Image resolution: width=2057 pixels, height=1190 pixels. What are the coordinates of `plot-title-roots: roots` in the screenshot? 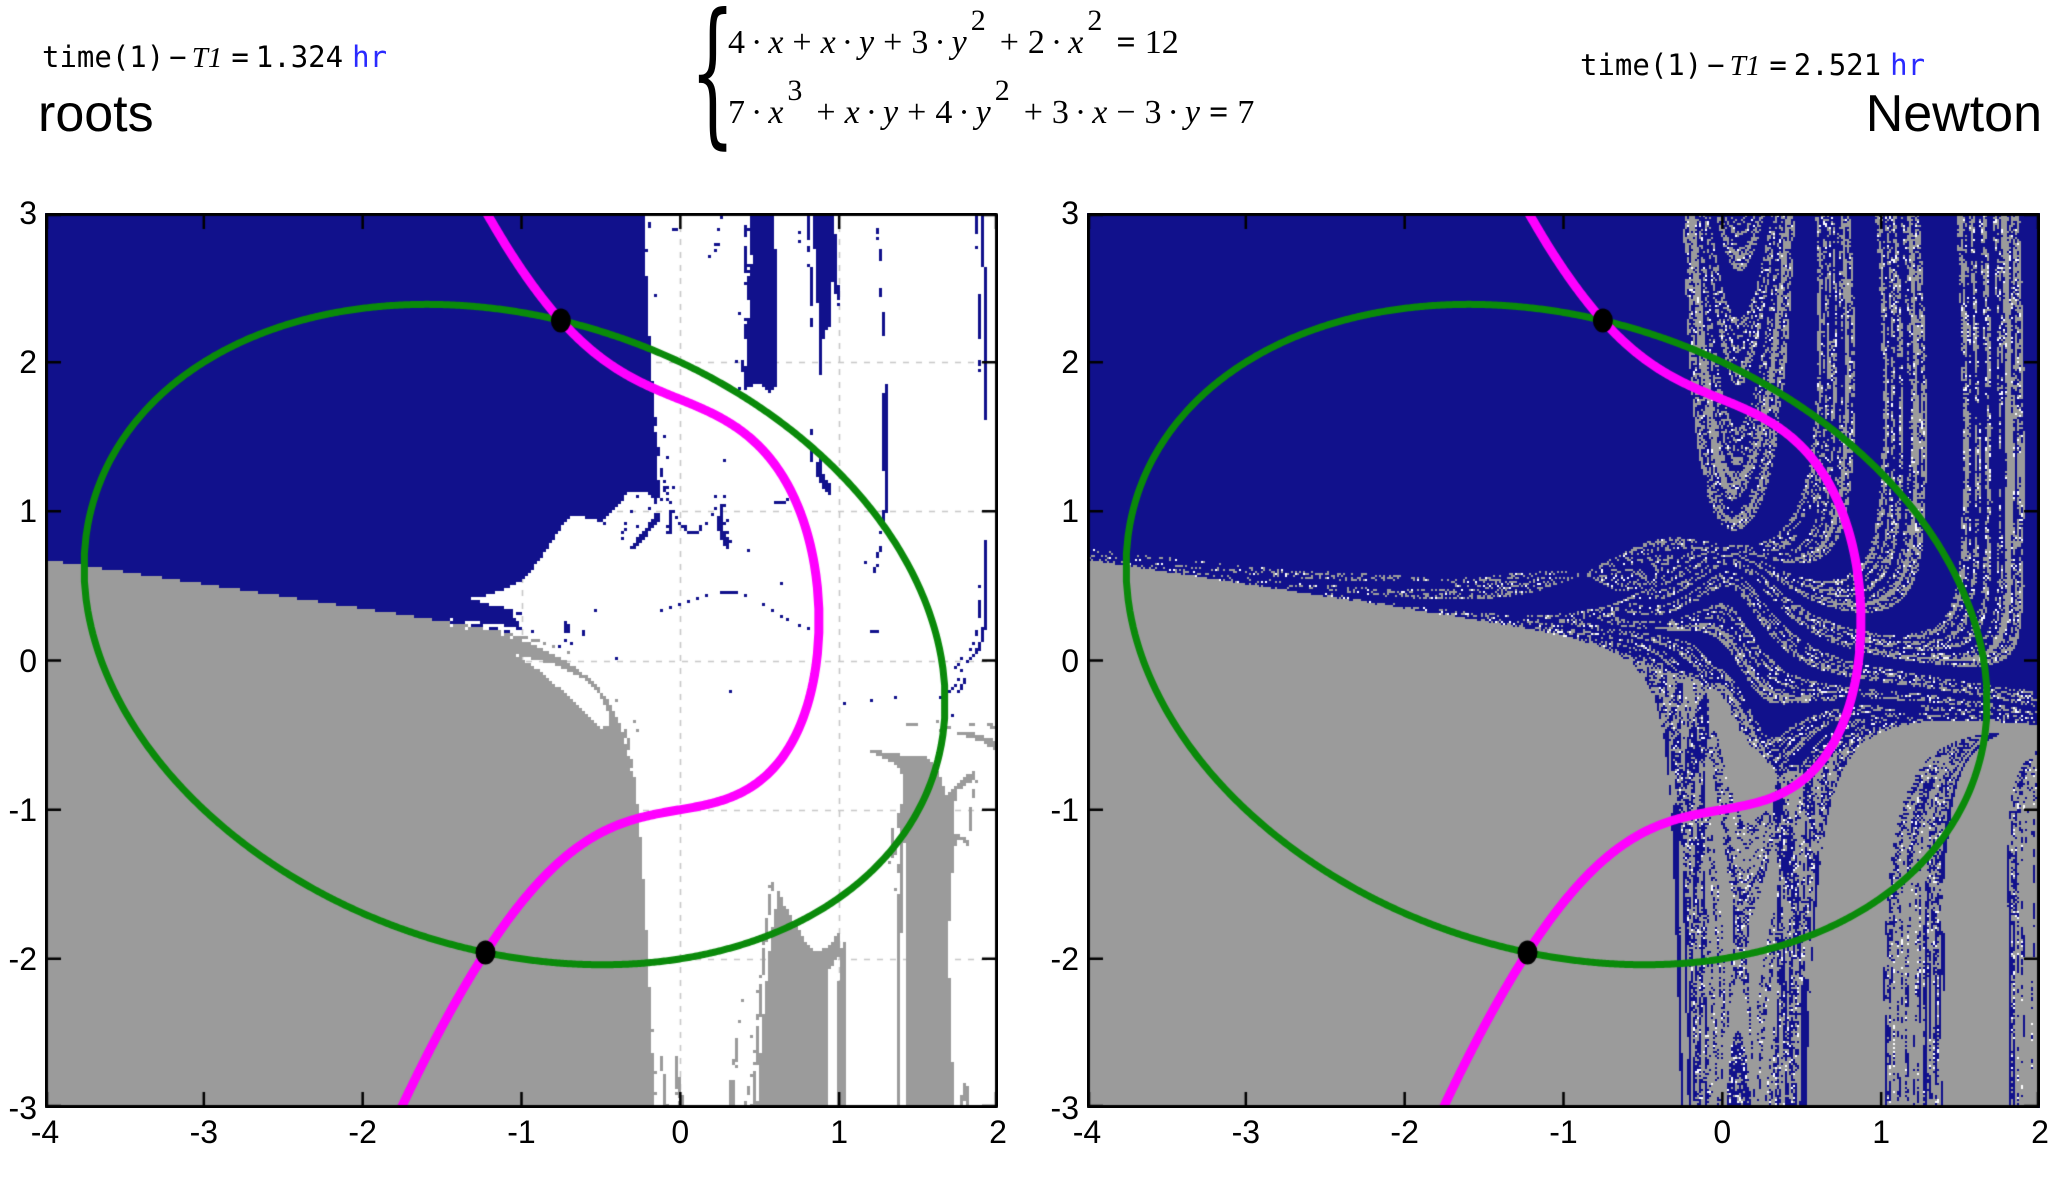 It's located at (96, 114).